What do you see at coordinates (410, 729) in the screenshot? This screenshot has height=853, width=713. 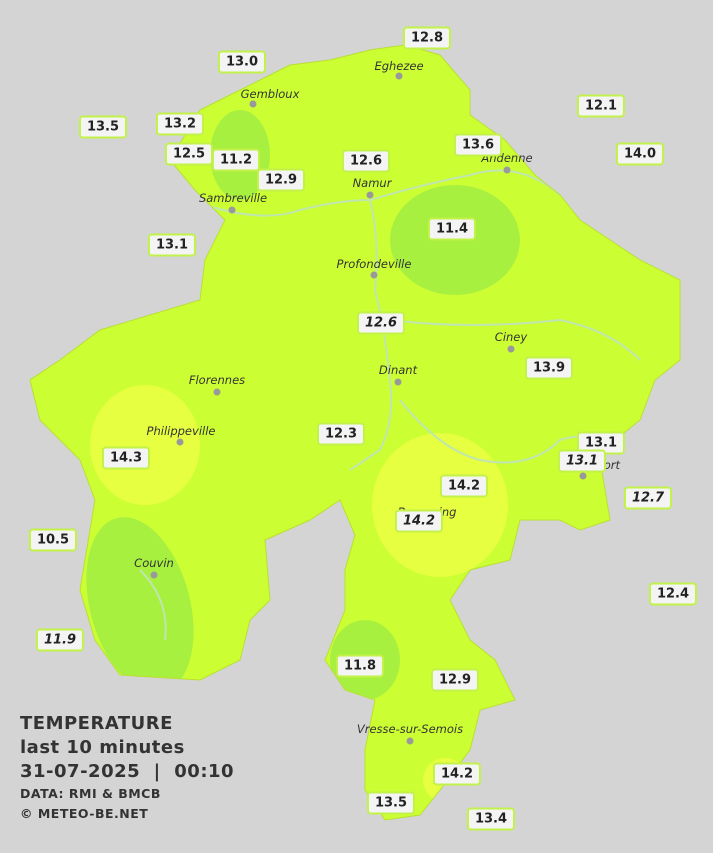 I see `town-label: Vresse-sur-Semois` at bounding box center [410, 729].